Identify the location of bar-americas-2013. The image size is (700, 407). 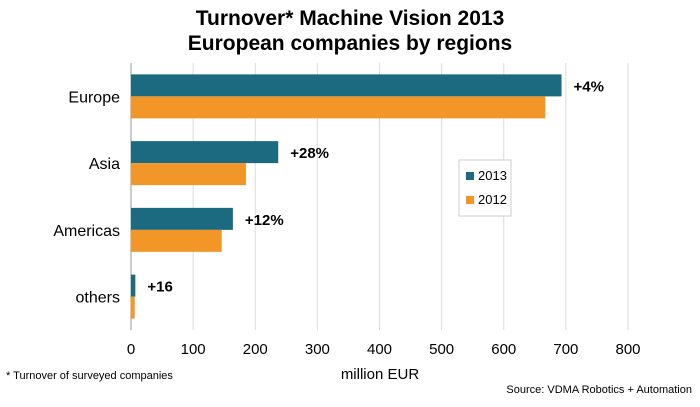
(182, 218).